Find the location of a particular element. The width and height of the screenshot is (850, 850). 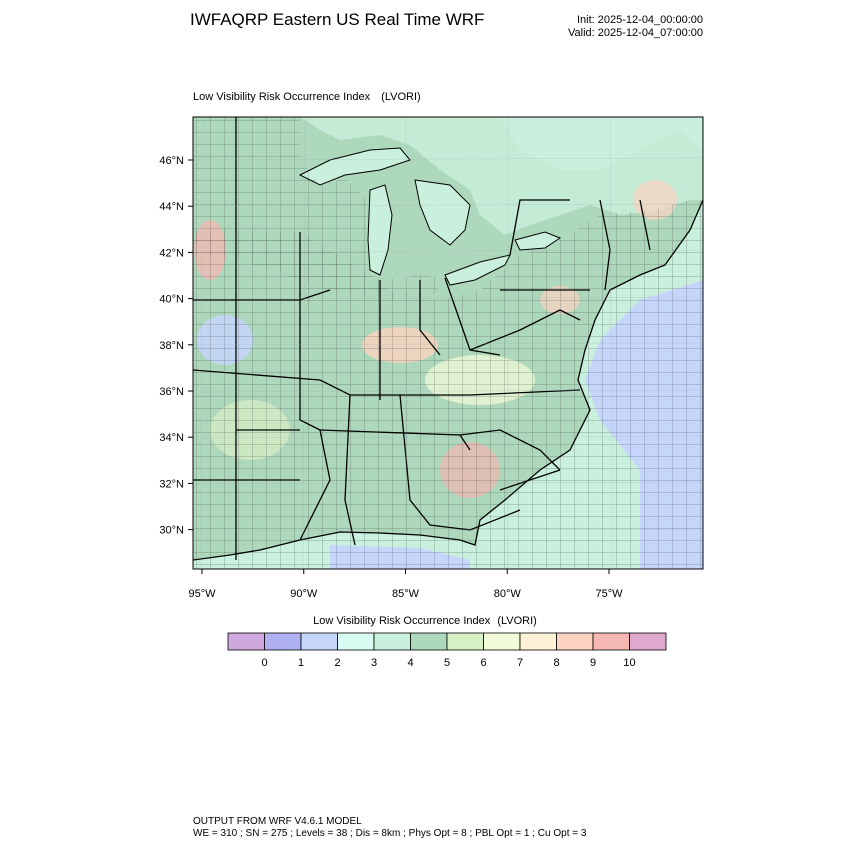

init-time: Init: 2025-12-04_00:00:00 is located at coordinates (640, 20).